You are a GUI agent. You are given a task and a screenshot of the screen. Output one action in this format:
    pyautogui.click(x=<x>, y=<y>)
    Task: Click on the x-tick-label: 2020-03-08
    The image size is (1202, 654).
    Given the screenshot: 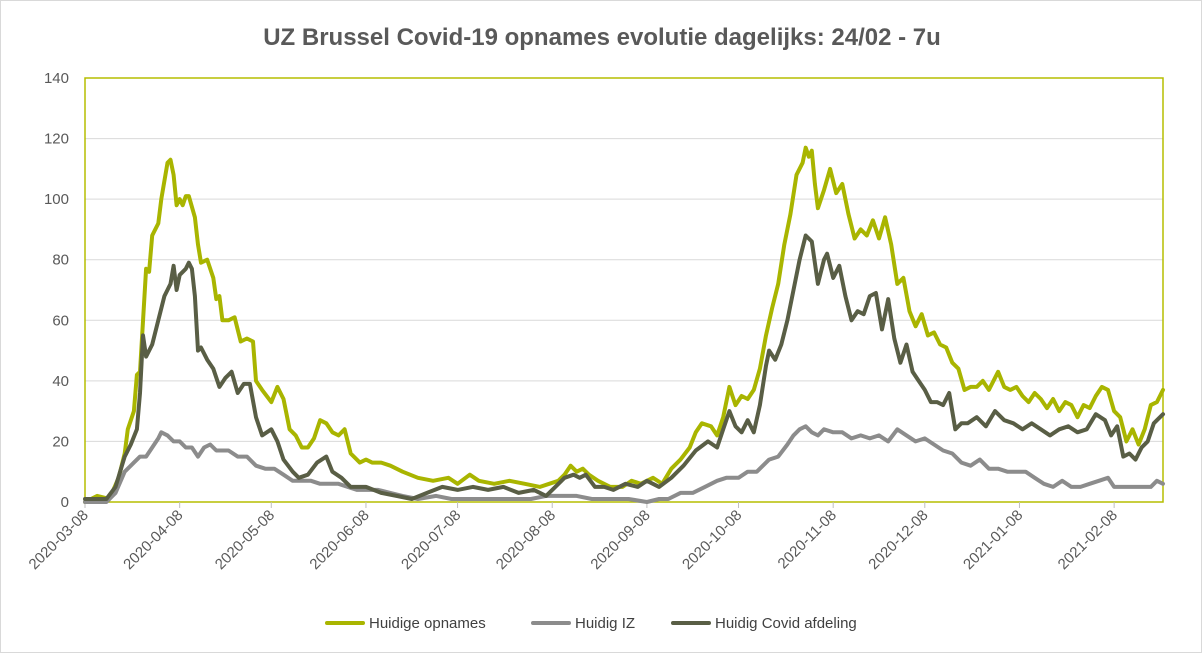 What is the action you would take?
    pyautogui.click(x=59, y=540)
    